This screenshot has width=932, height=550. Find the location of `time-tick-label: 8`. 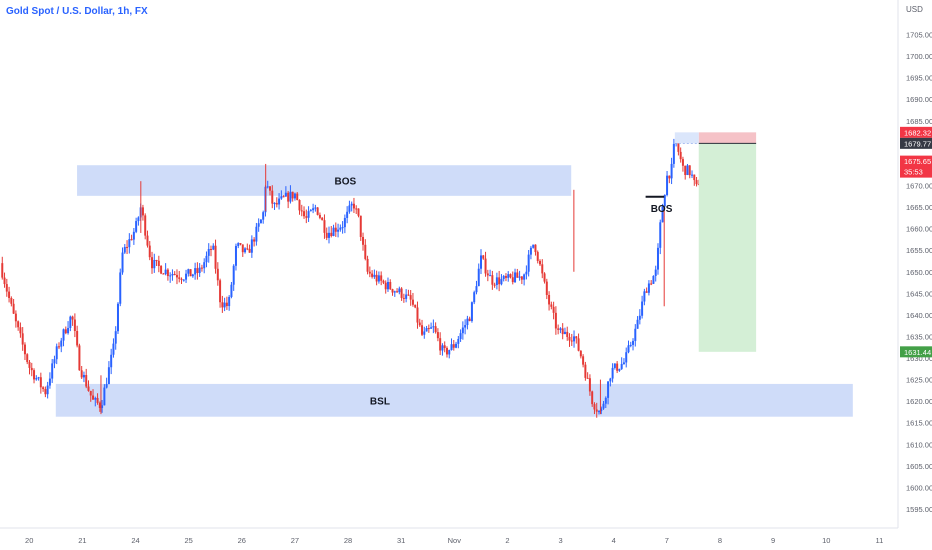

time-tick-label: 8 is located at coordinates (720, 540).